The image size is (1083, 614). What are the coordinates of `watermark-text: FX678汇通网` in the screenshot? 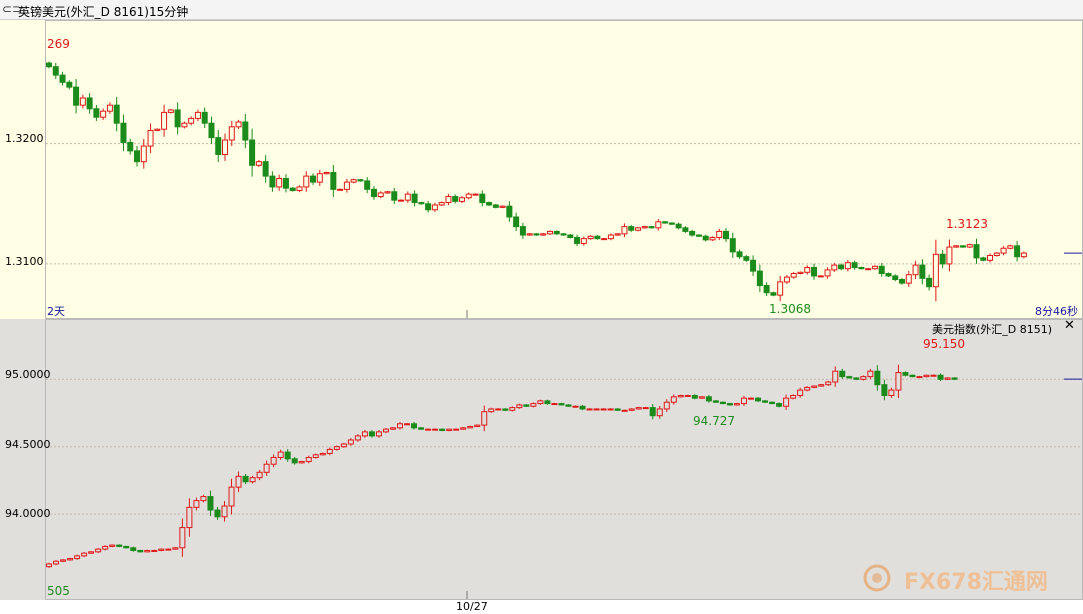 It's located at (976, 582).